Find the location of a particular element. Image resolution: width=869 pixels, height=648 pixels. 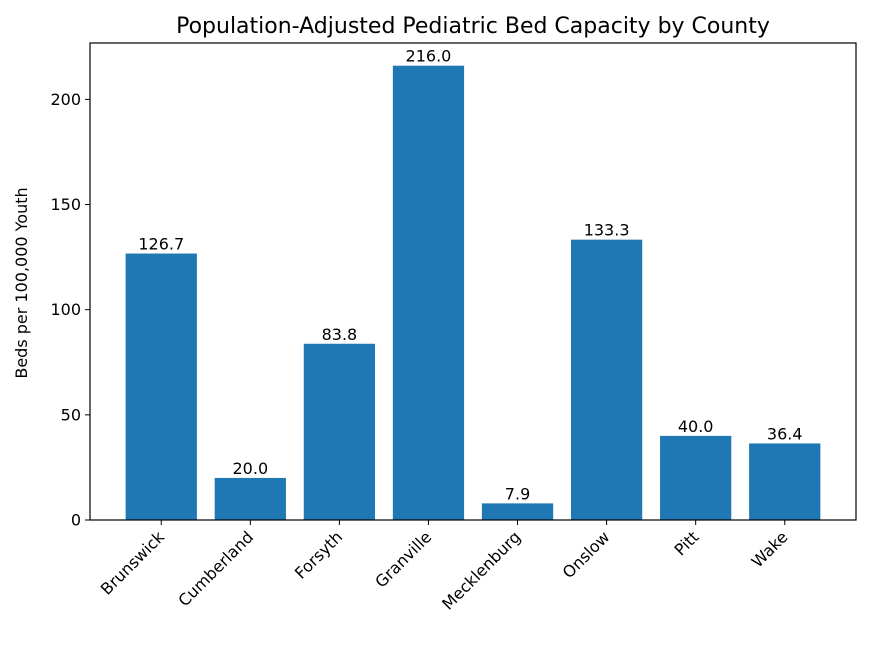

x-tick-label-cumberland: Cumberland is located at coordinates (215, 568).